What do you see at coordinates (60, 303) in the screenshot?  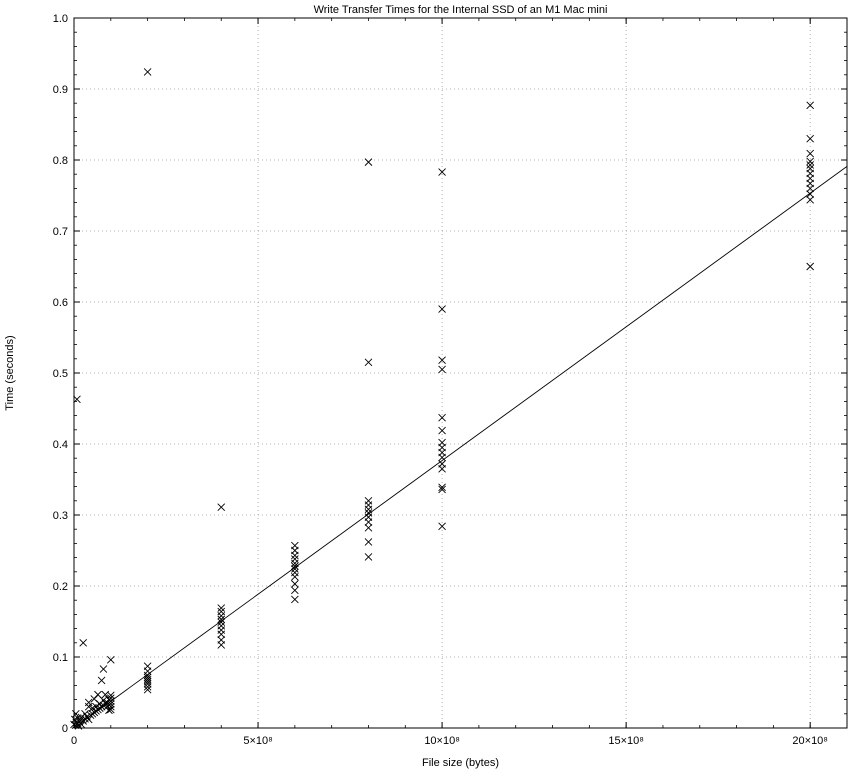 I see `y-tick-label: 0.6` at bounding box center [60, 303].